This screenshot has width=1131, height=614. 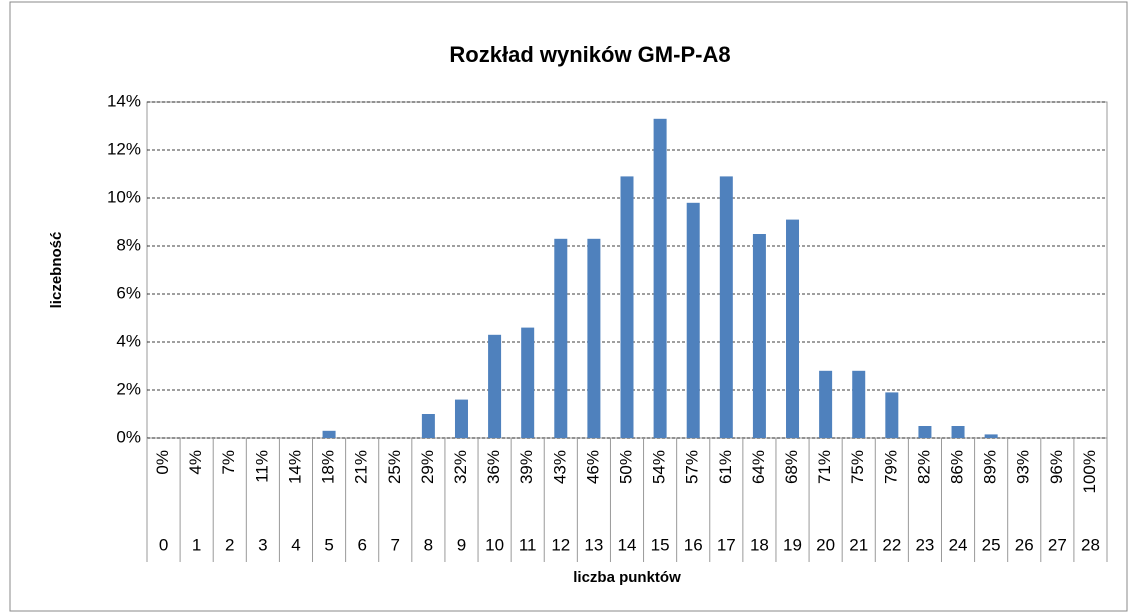 I want to click on x-tick-label: 20, so click(x=825, y=544).